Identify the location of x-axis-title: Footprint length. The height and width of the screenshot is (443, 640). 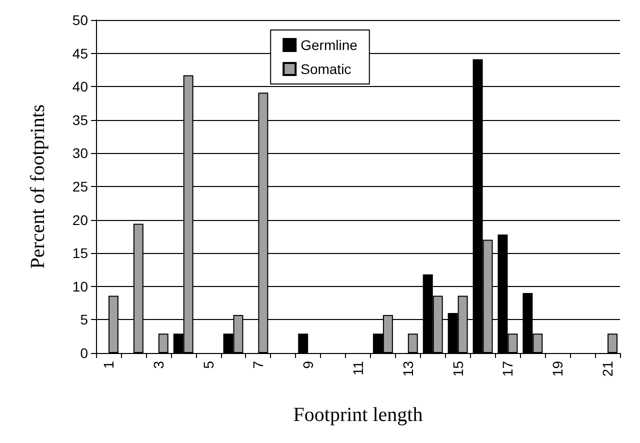
(358, 415).